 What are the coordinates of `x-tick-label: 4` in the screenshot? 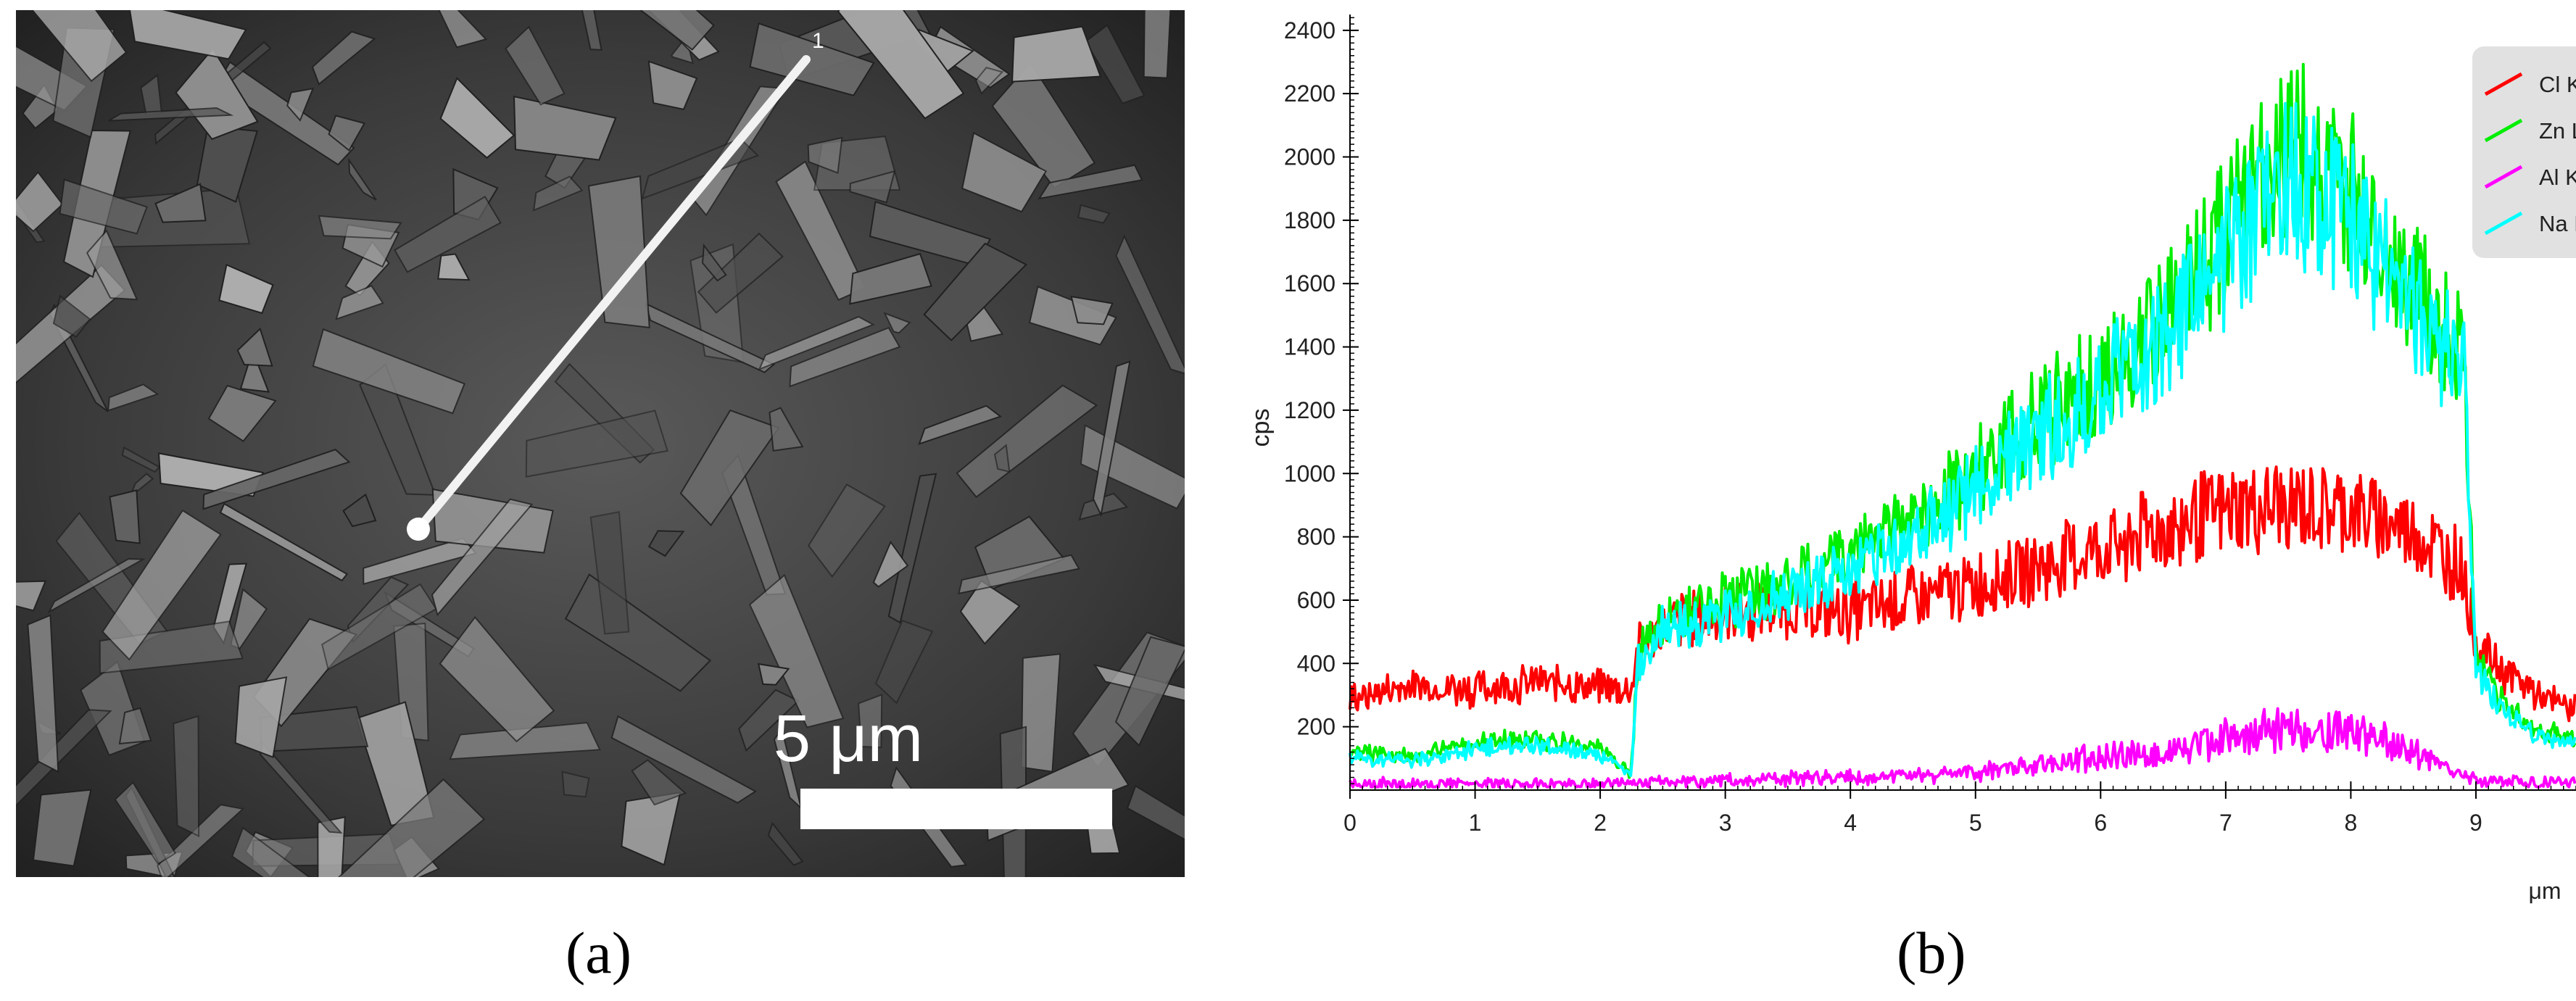 It's located at (1851, 823).